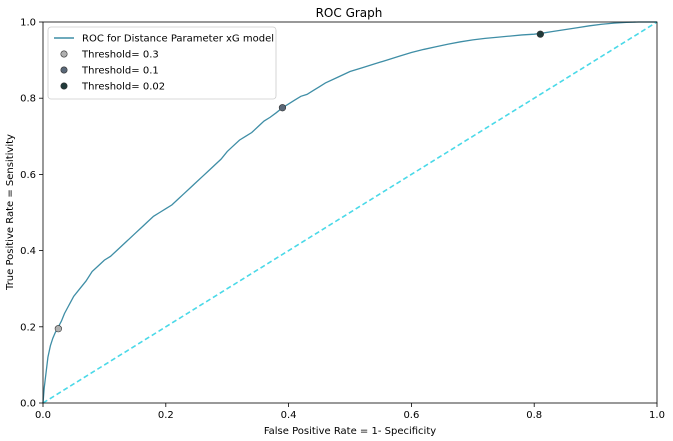 The height and width of the screenshot is (441, 673). I want to click on x-tick-label: 0.8, so click(534, 415).